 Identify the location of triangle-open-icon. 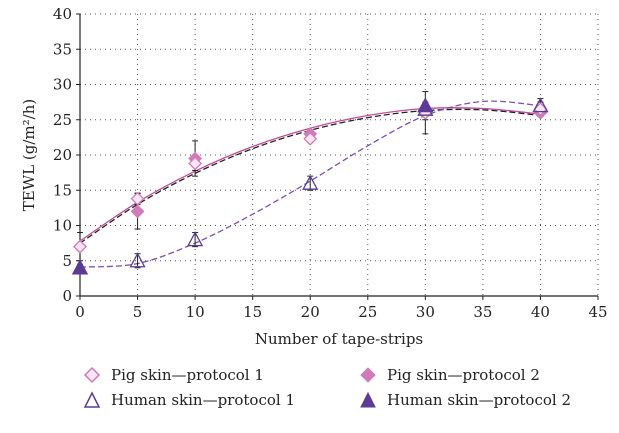
(92, 399).